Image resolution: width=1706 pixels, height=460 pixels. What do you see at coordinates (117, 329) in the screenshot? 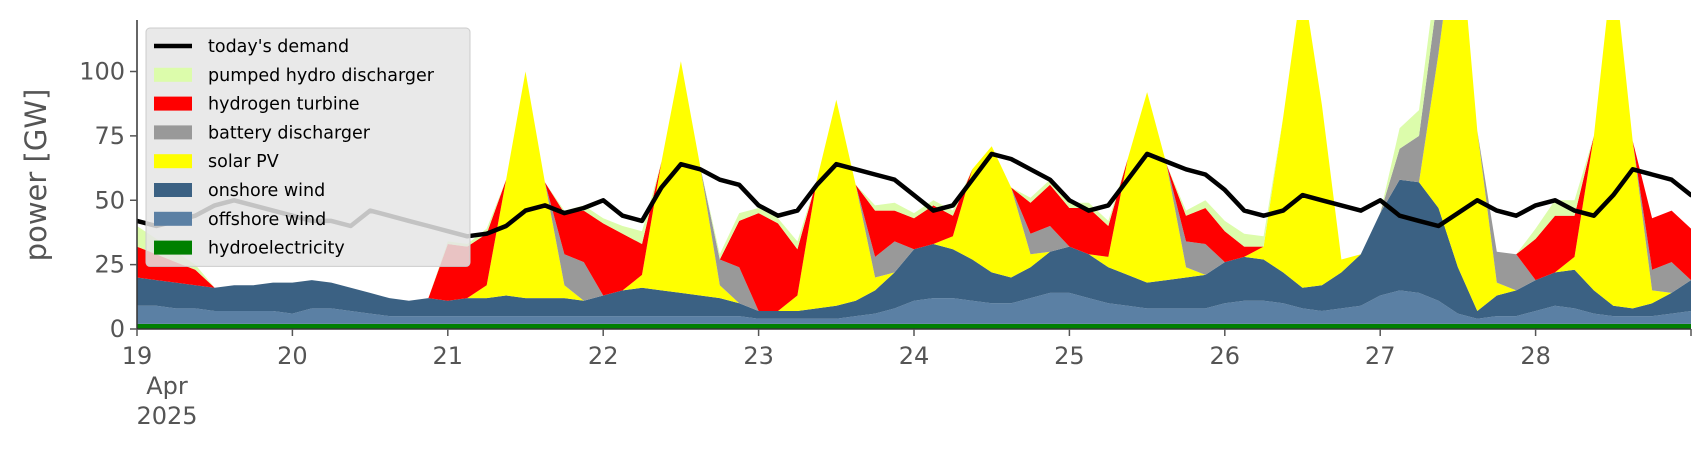
I see `y-tick-label: 0` at bounding box center [117, 329].